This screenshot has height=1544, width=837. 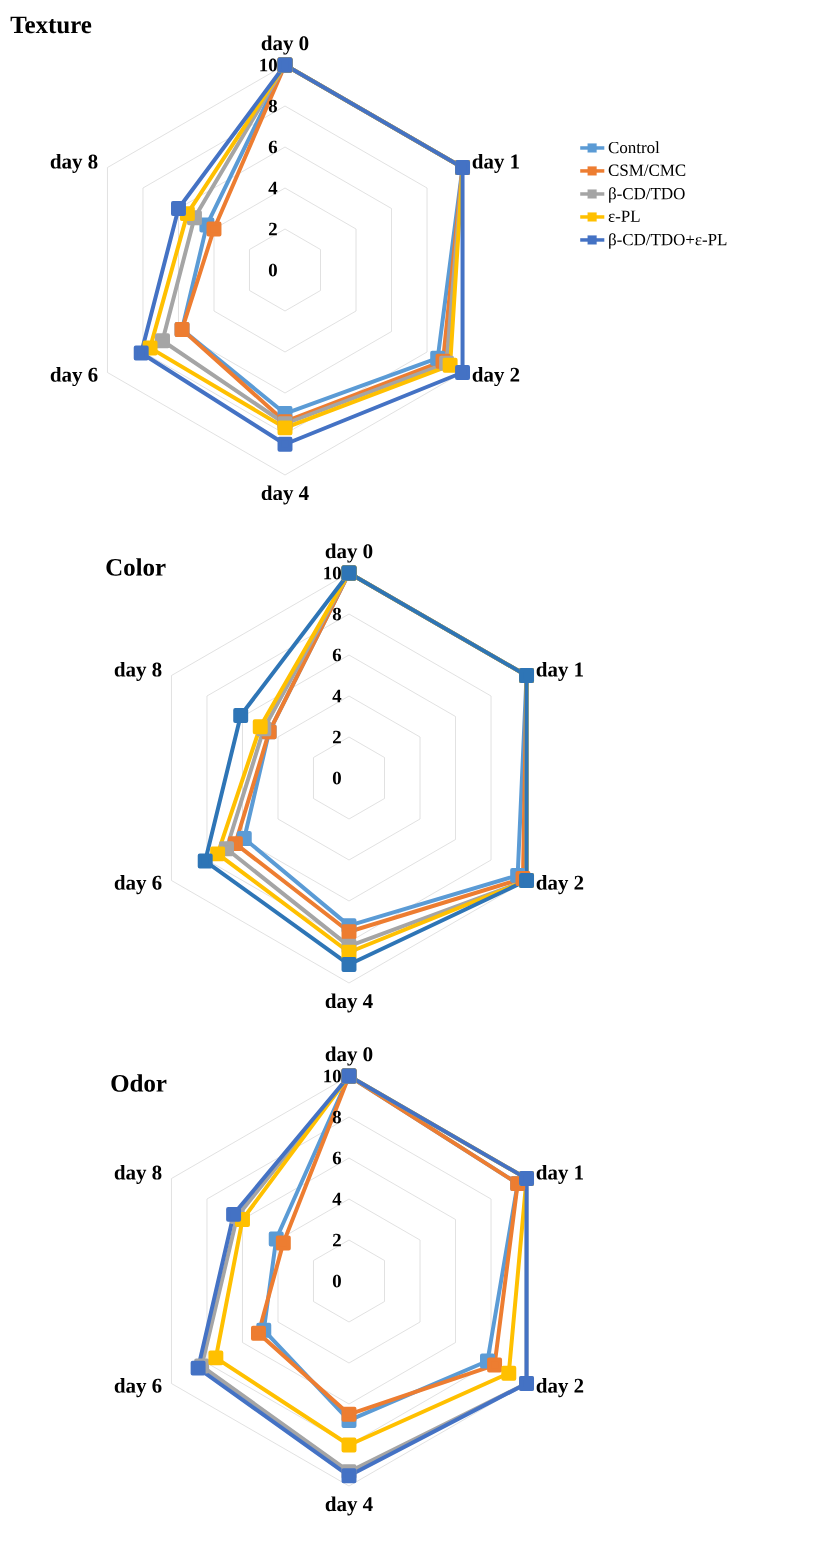 What do you see at coordinates (647, 195) in the screenshot?
I see `legend-label: β-CD/TDO` at bounding box center [647, 195].